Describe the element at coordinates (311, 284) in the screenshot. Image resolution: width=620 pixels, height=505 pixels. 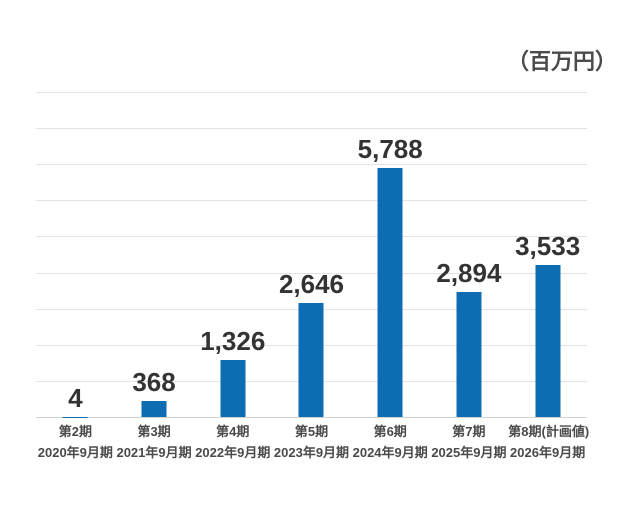
I see `value-label: 2,646` at that location.